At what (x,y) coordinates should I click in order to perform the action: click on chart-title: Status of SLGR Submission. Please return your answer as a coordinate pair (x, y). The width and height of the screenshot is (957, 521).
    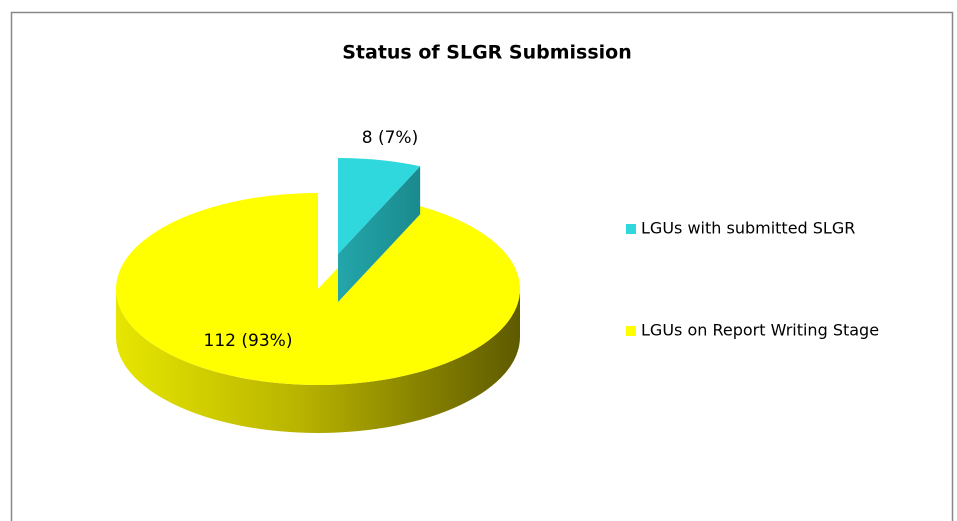
    Looking at the image, I should click on (487, 53).